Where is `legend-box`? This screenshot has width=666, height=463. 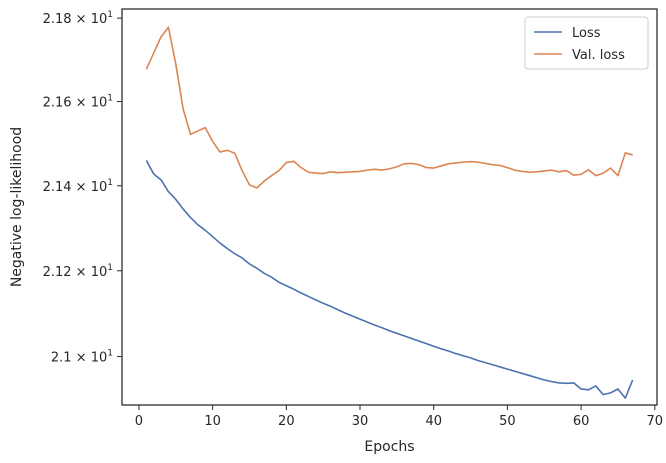
legend-box is located at coordinates (586, 43).